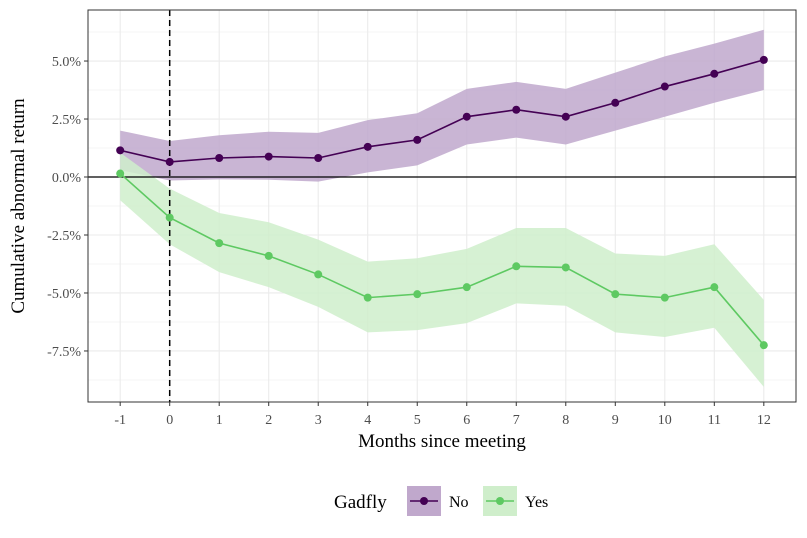 The width and height of the screenshot is (807, 538). Describe the element at coordinates (67, 207) in the screenshot. I see `y-axis: 5.0% 2.5% 0.0% -2.5% -5.0% -7.5%` at that location.